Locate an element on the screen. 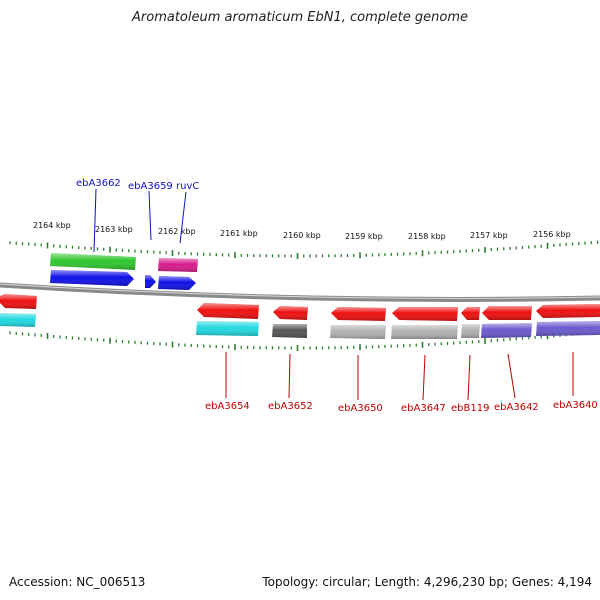 The width and height of the screenshot is (600, 600). tick-label: 2162 kbp is located at coordinates (177, 231).